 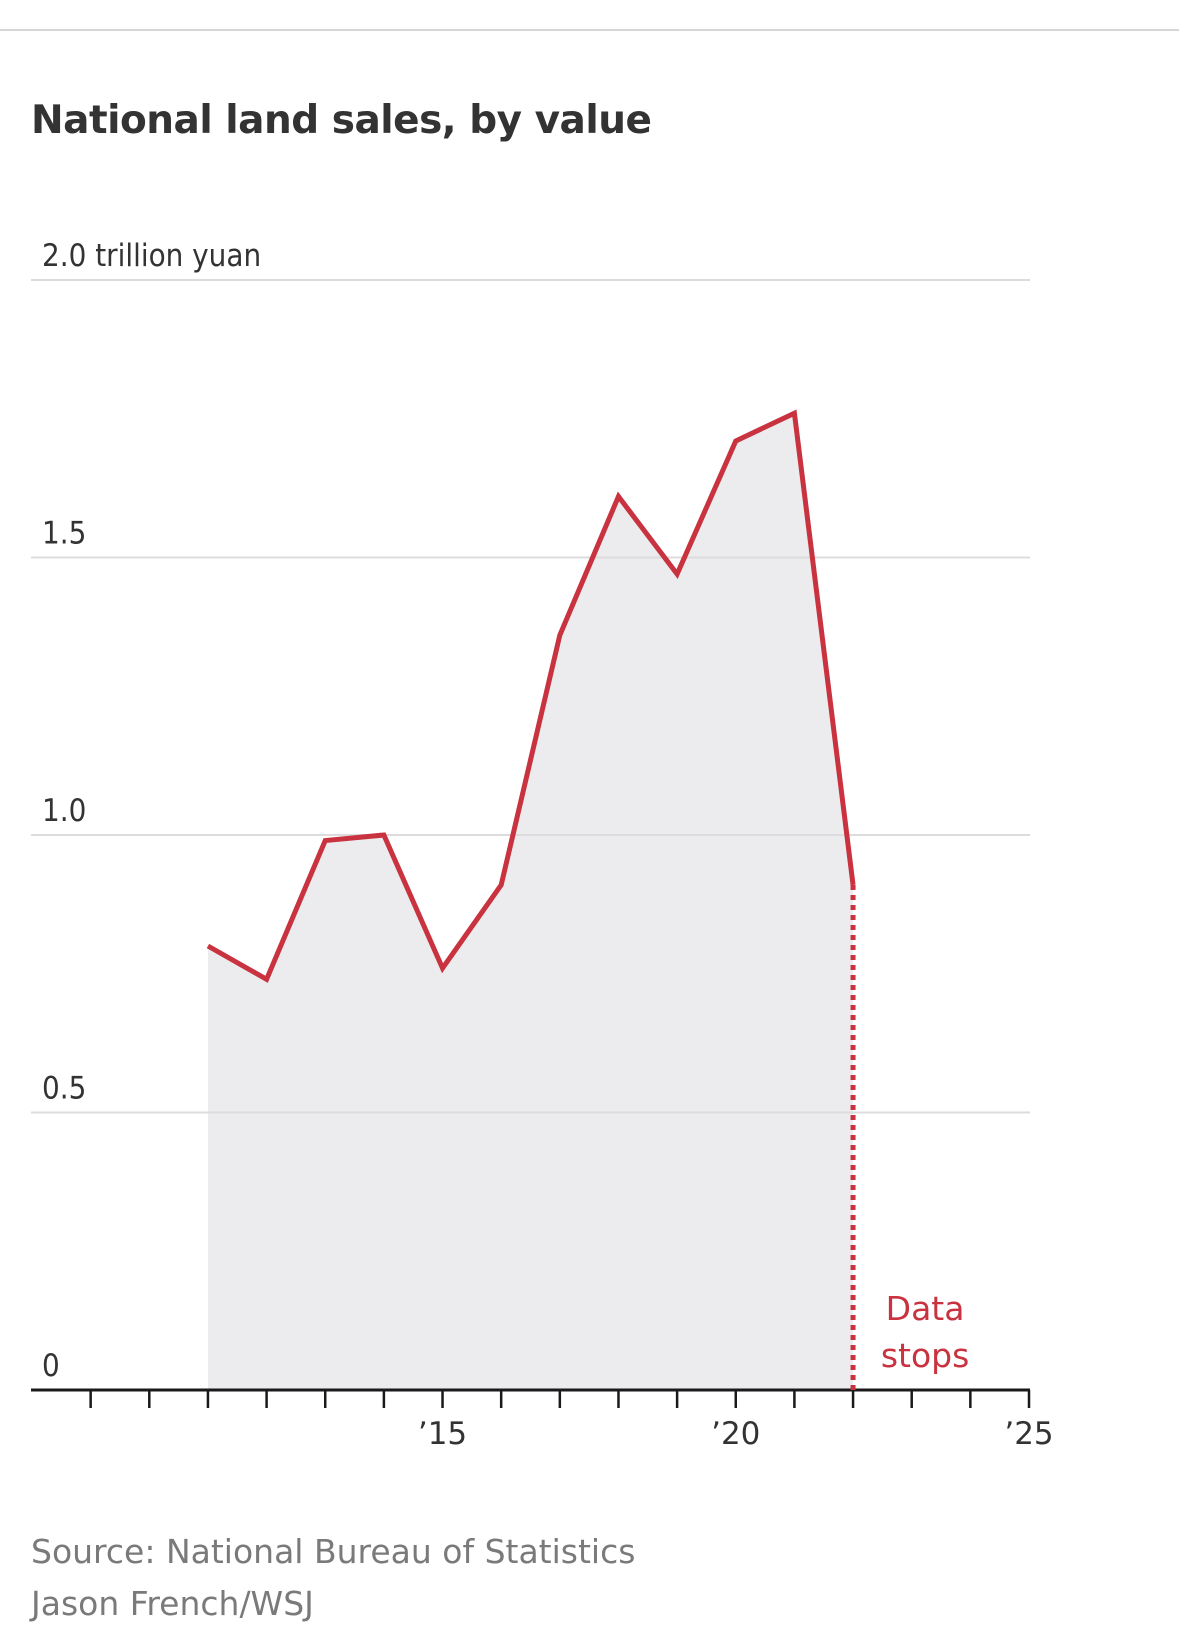 What do you see at coordinates (172, 1603) in the screenshot?
I see `credit-note: Jason French/WSJ` at bounding box center [172, 1603].